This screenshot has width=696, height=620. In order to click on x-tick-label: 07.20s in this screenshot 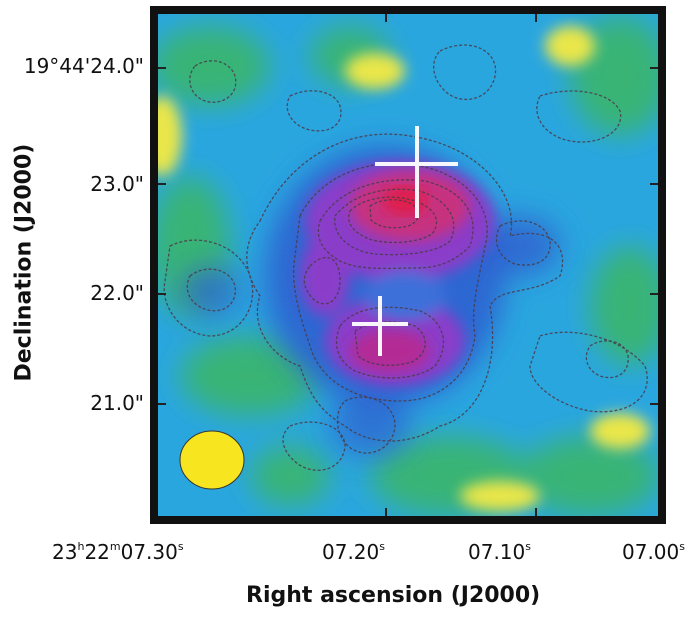, I will do `click(353, 552)`.